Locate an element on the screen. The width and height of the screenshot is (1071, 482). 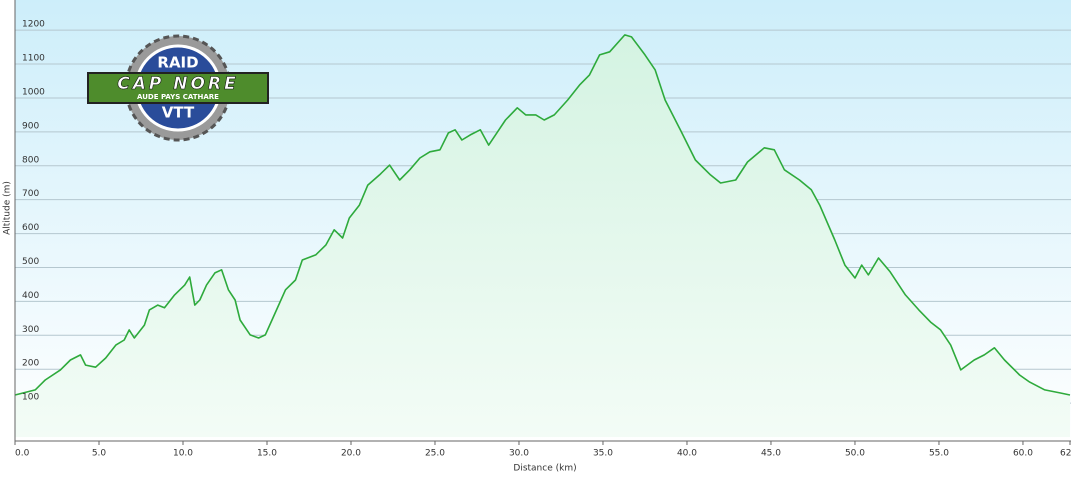
x-tick-label: 30.0 is located at coordinates (519, 454).